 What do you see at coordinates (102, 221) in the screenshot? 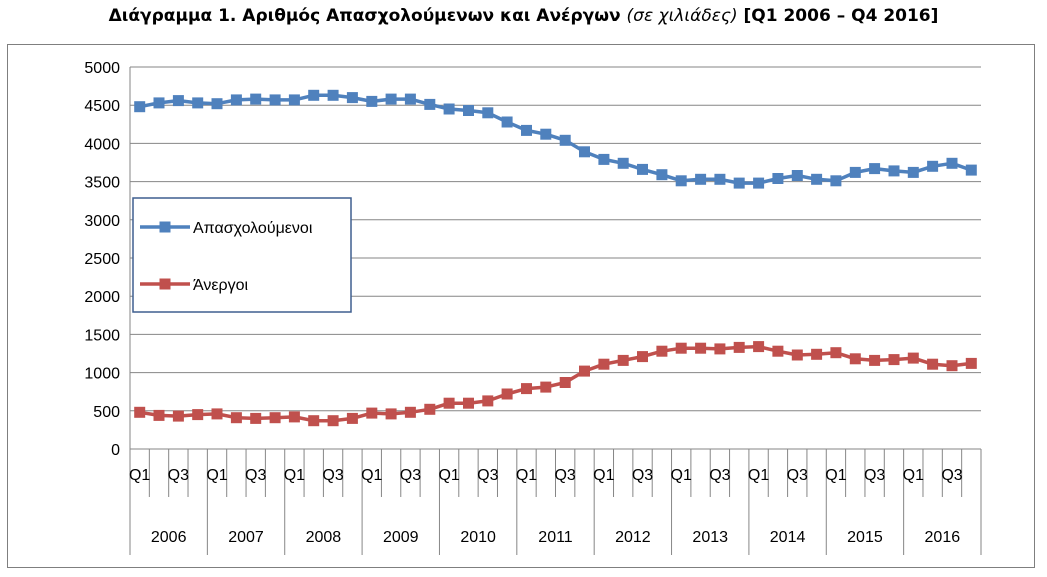
I see `y-tick-label: 3000` at bounding box center [102, 221].